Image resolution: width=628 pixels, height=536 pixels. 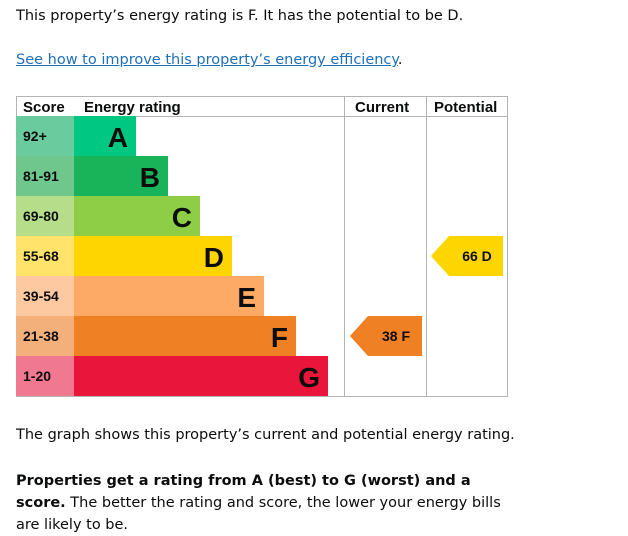 What do you see at coordinates (118, 137) in the screenshot?
I see `band-letter: A` at bounding box center [118, 137].